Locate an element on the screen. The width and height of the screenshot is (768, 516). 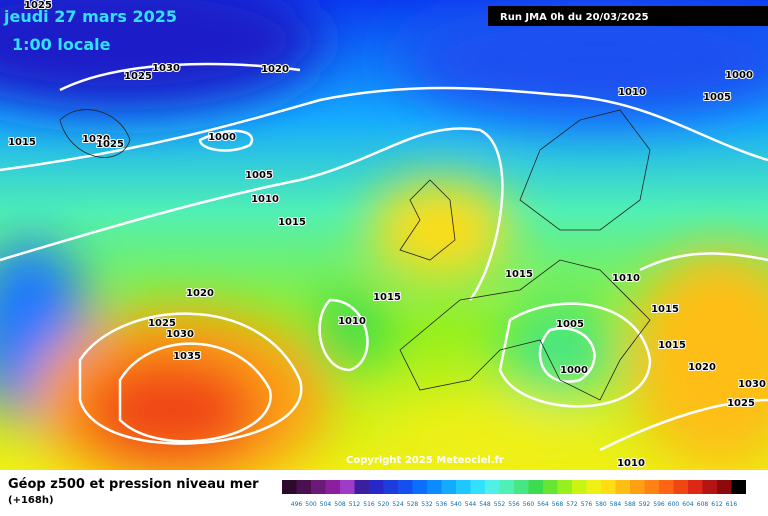
scale-label: 512 is located at coordinates (355, 504).